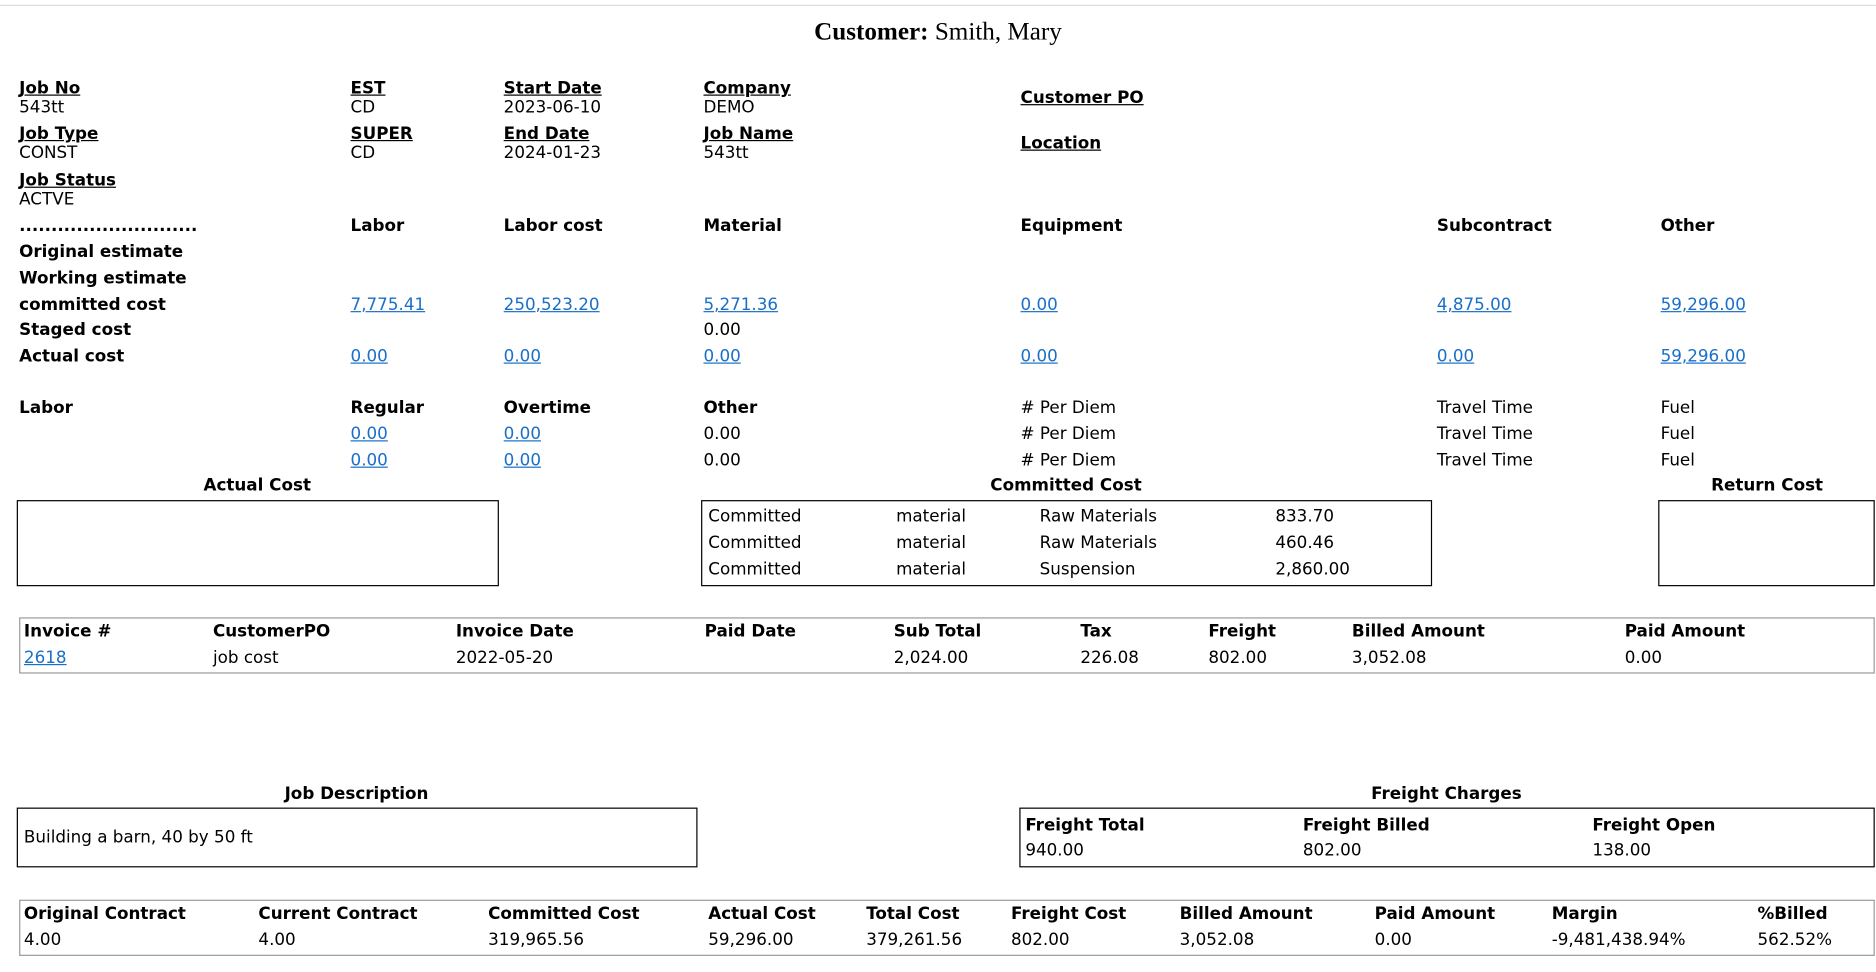 This screenshot has height=972, width=1876. Describe the element at coordinates (726, 153) in the screenshot. I see `field-value: 543tt` at that location.